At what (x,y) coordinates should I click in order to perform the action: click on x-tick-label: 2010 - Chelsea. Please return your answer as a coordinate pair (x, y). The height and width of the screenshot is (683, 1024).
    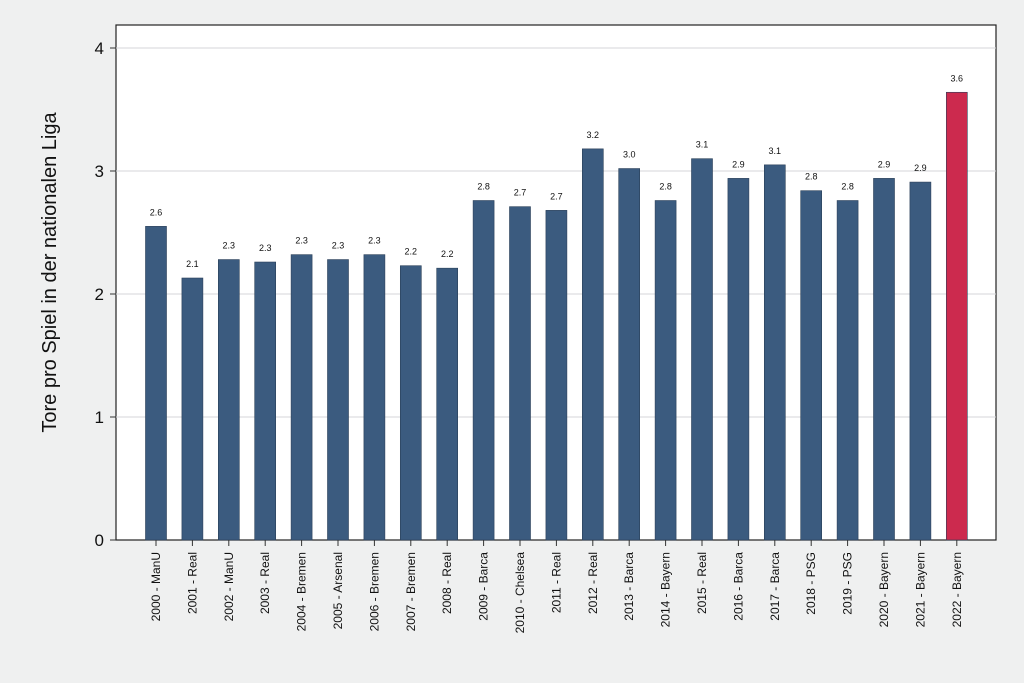
    Looking at the image, I should click on (520, 593).